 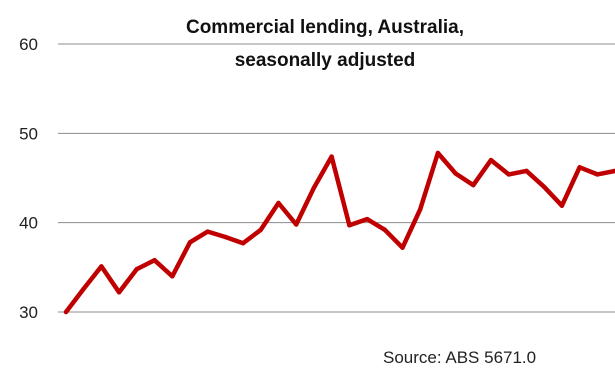 What do you see at coordinates (28, 44) in the screenshot?
I see `y-tick-label: 60` at bounding box center [28, 44].